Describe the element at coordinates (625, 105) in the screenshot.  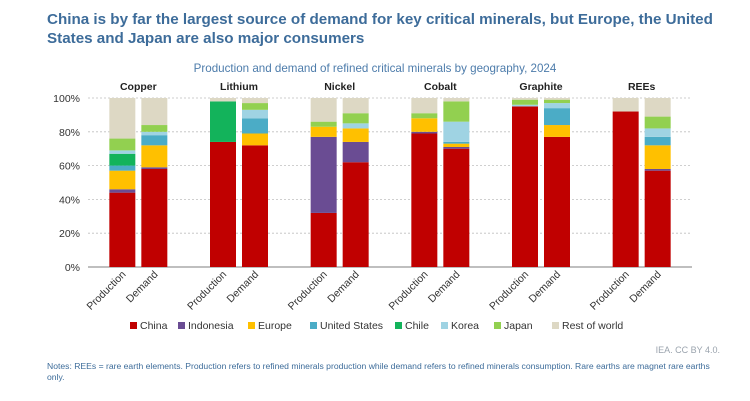
I see `bar-segment-rees-production-rest-of-world` at that location.